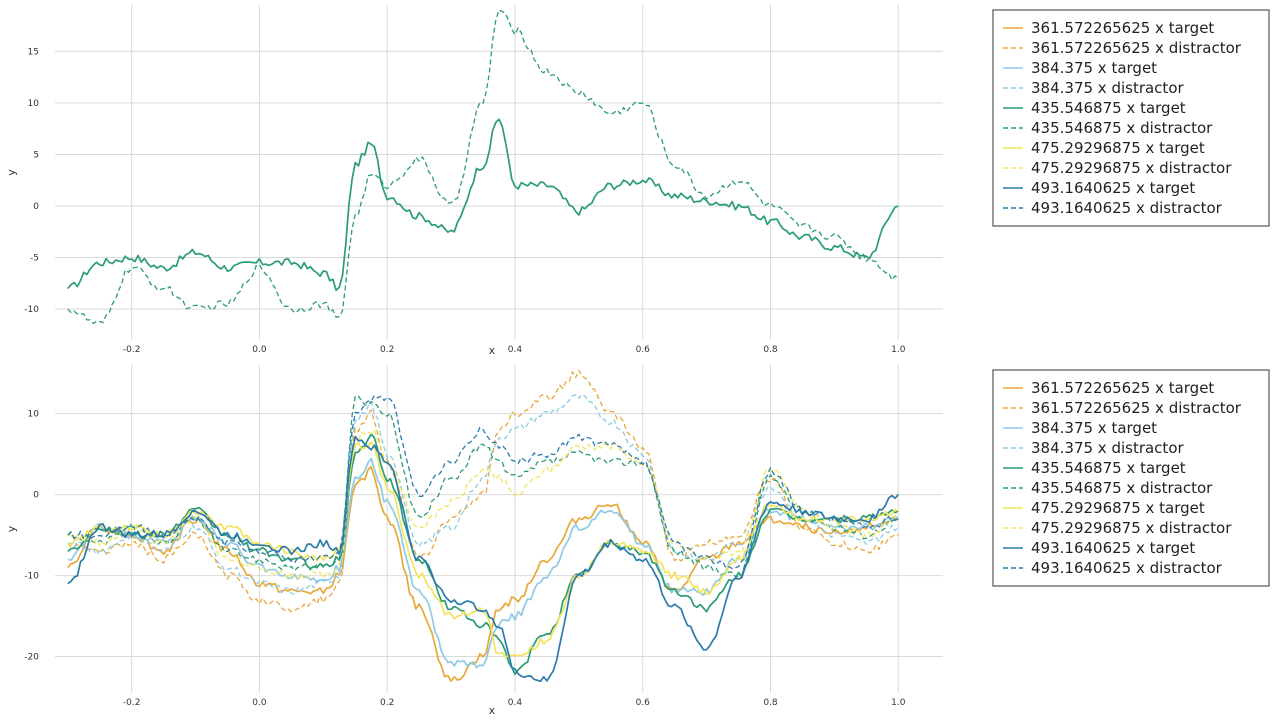 The height and width of the screenshot is (720, 1280). I want to click on y-tick-label: 5, so click(36, 155).